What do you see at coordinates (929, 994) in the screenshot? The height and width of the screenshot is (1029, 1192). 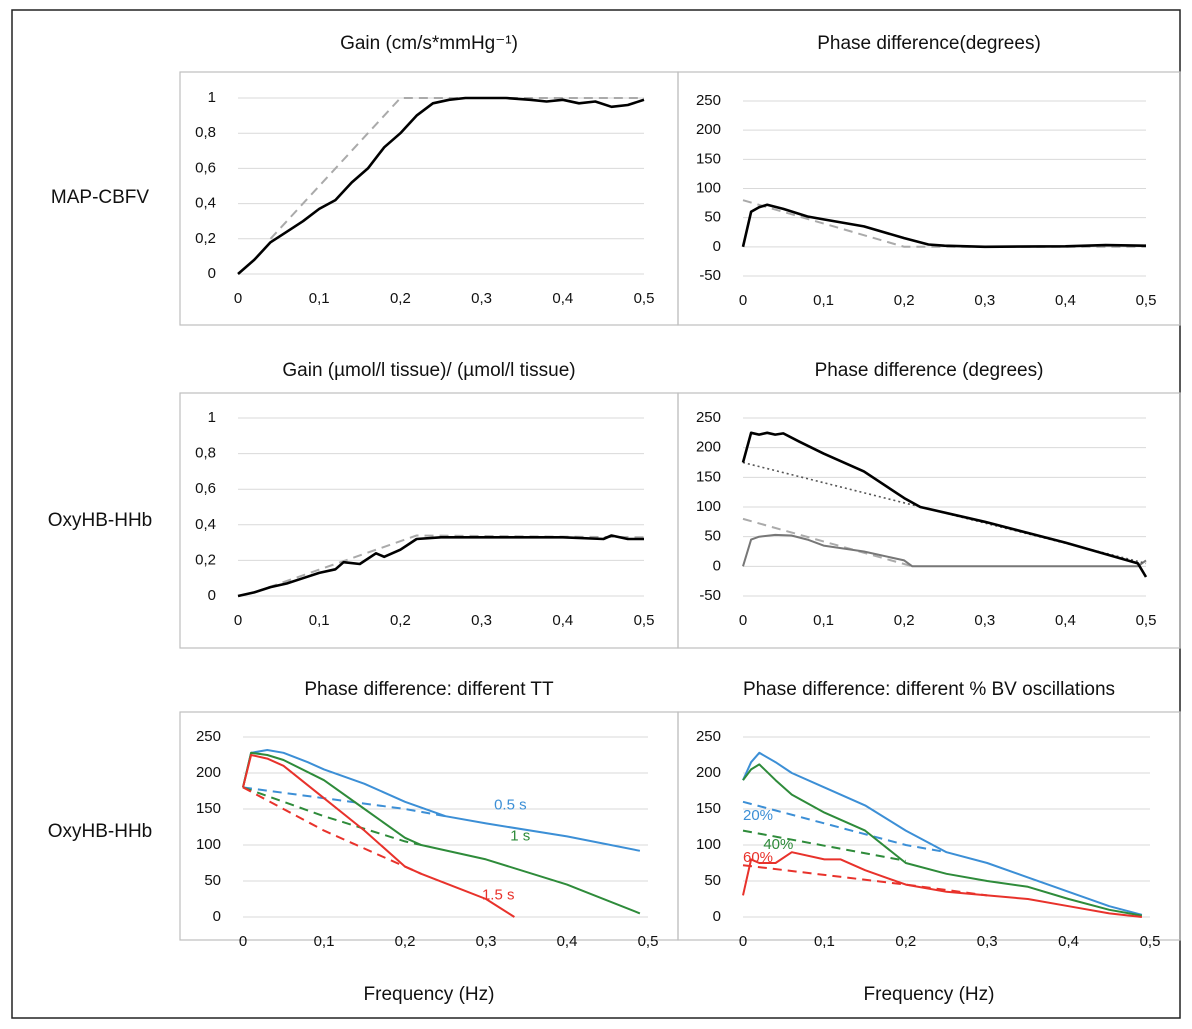 I see `x-axis-label: Frequency (Hz)` at bounding box center [929, 994].